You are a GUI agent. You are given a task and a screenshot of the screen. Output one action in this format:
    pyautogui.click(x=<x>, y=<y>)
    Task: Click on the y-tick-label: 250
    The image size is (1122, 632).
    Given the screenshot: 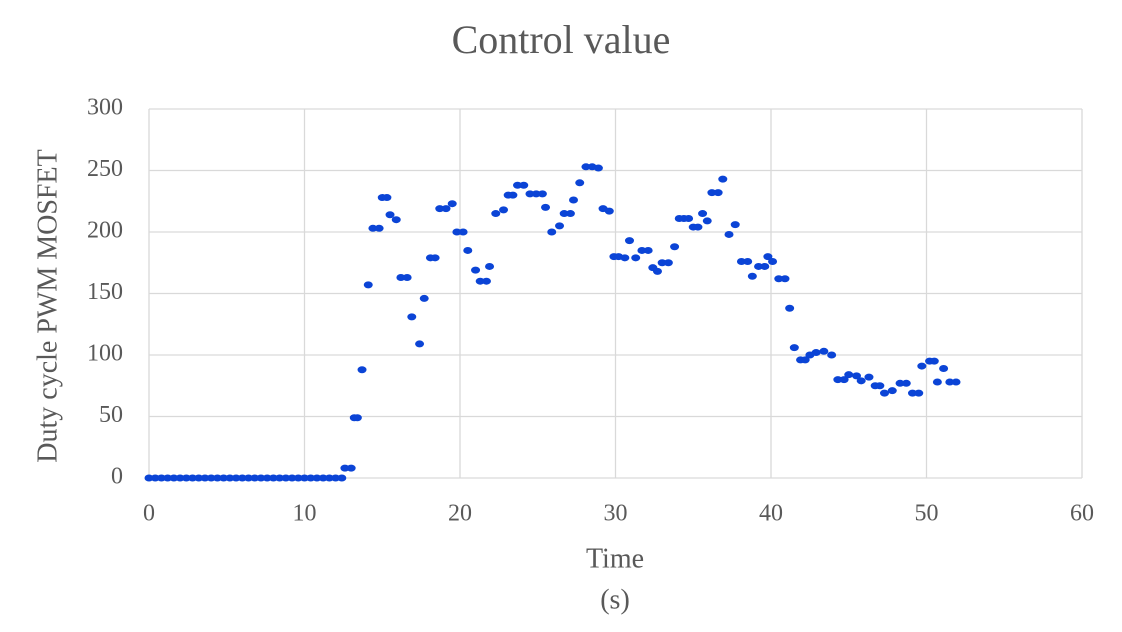 What is the action you would take?
    pyautogui.click(x=105, y=169)
    